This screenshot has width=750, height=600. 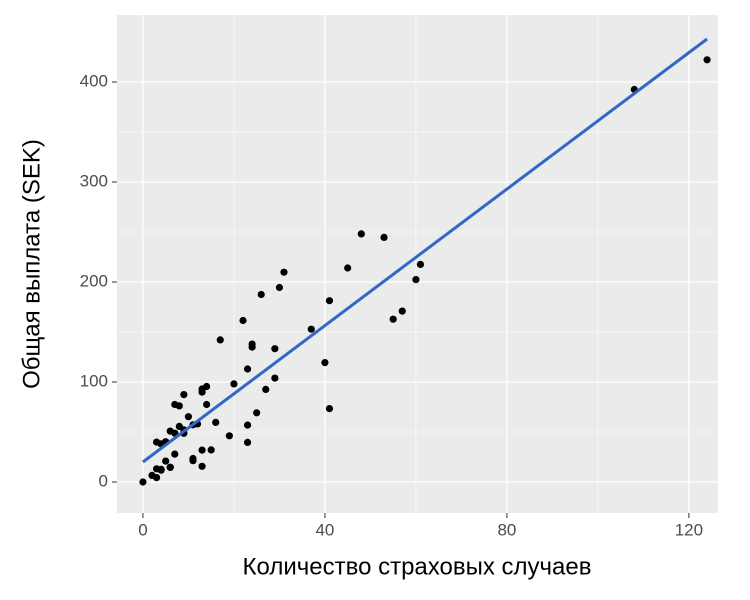 What do you see at coordinates (689, 529) in the screenshot?
I see `x-tick-label: 120` at bounding box center [689, 529].